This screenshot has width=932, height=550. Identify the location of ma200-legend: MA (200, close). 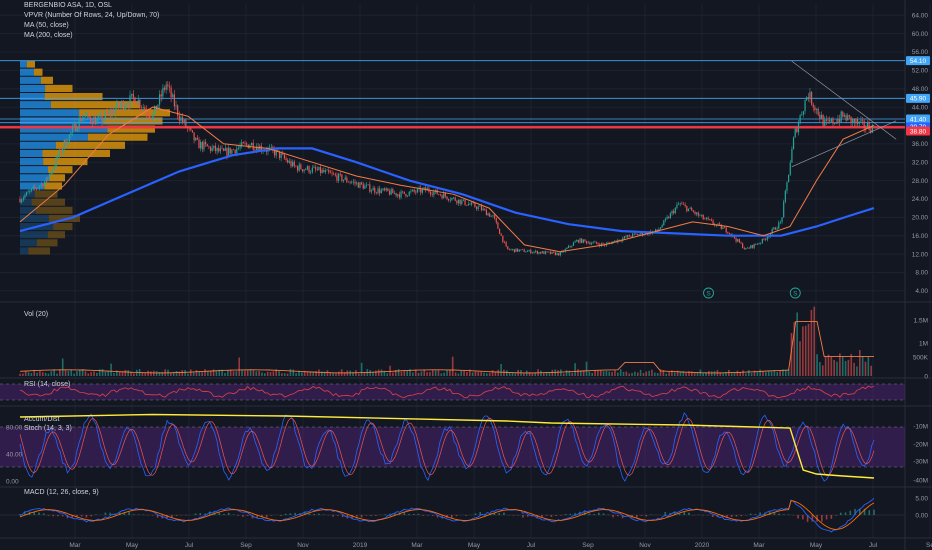
(48, 35).